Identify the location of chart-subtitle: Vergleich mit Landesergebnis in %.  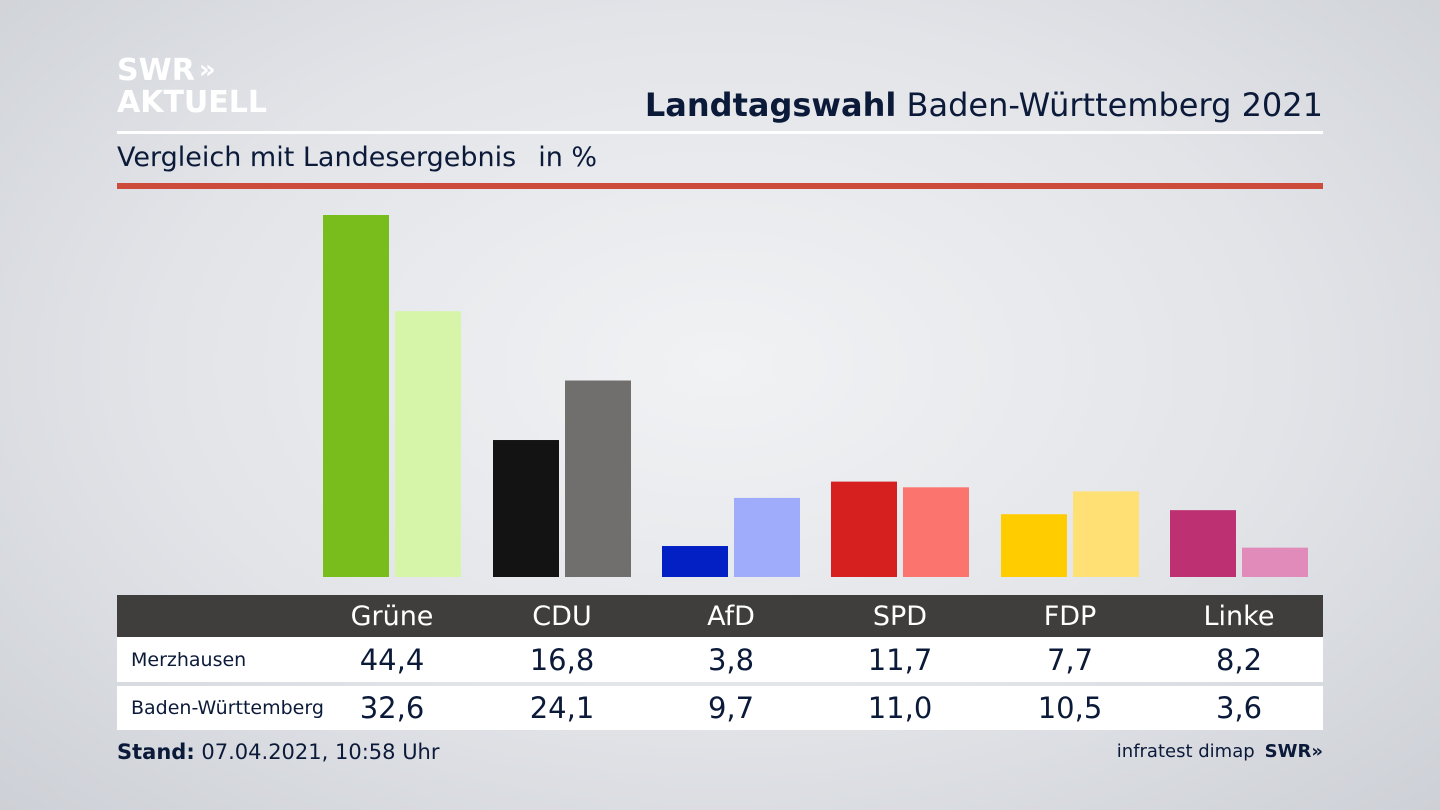
(357, 157).